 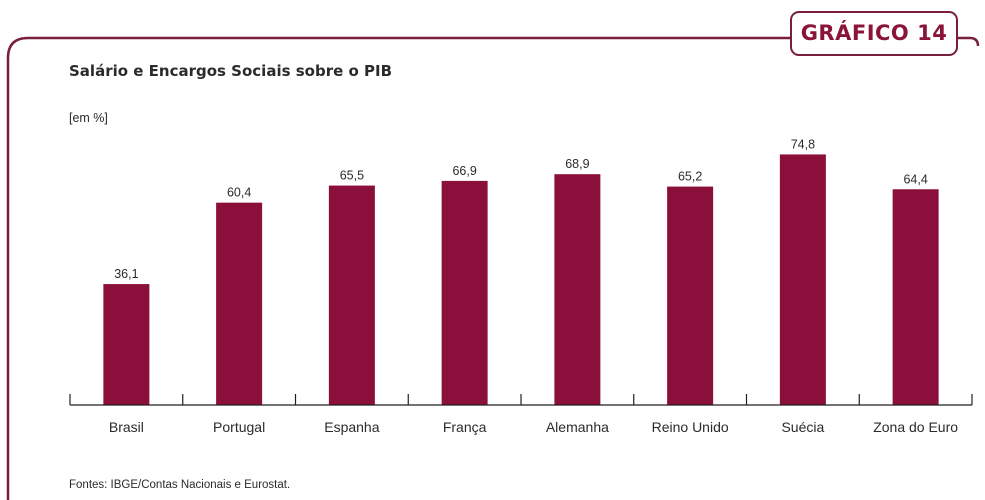 I want to click on category-label: Suécia, so click(x=802, y=427).